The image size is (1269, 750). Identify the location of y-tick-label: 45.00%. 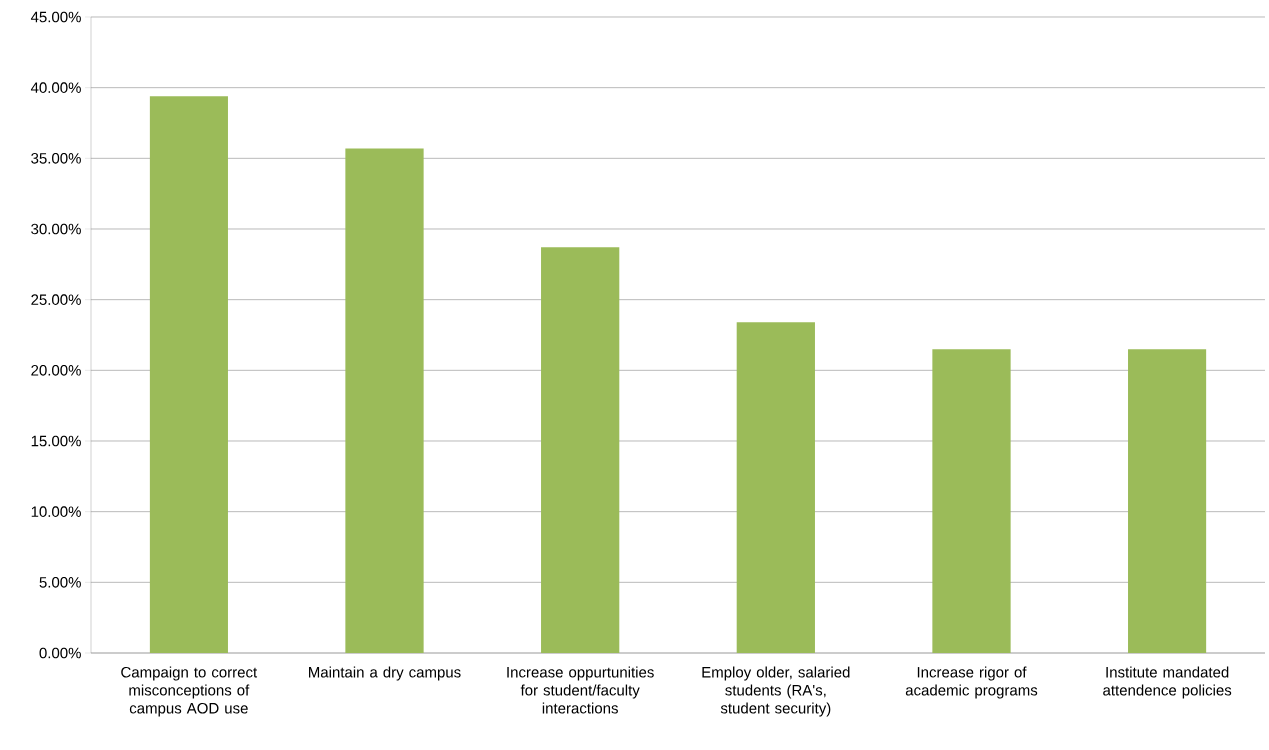
(55, 17).